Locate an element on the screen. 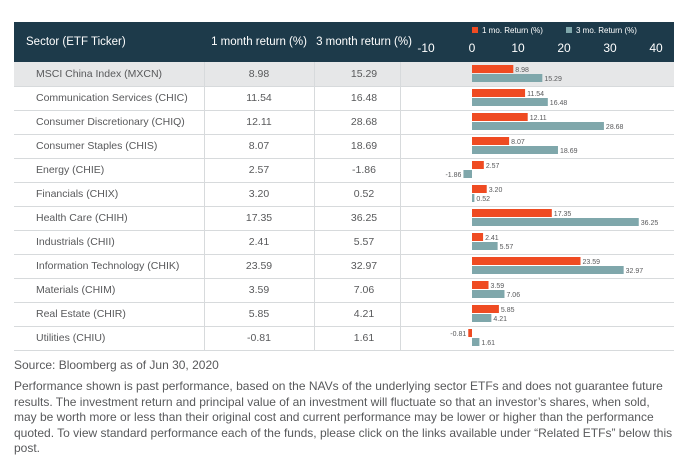 The image size is (691, 473). table-row: Health Care (CHIH) 17.35 36.25 is located at coordinates (344, 218).